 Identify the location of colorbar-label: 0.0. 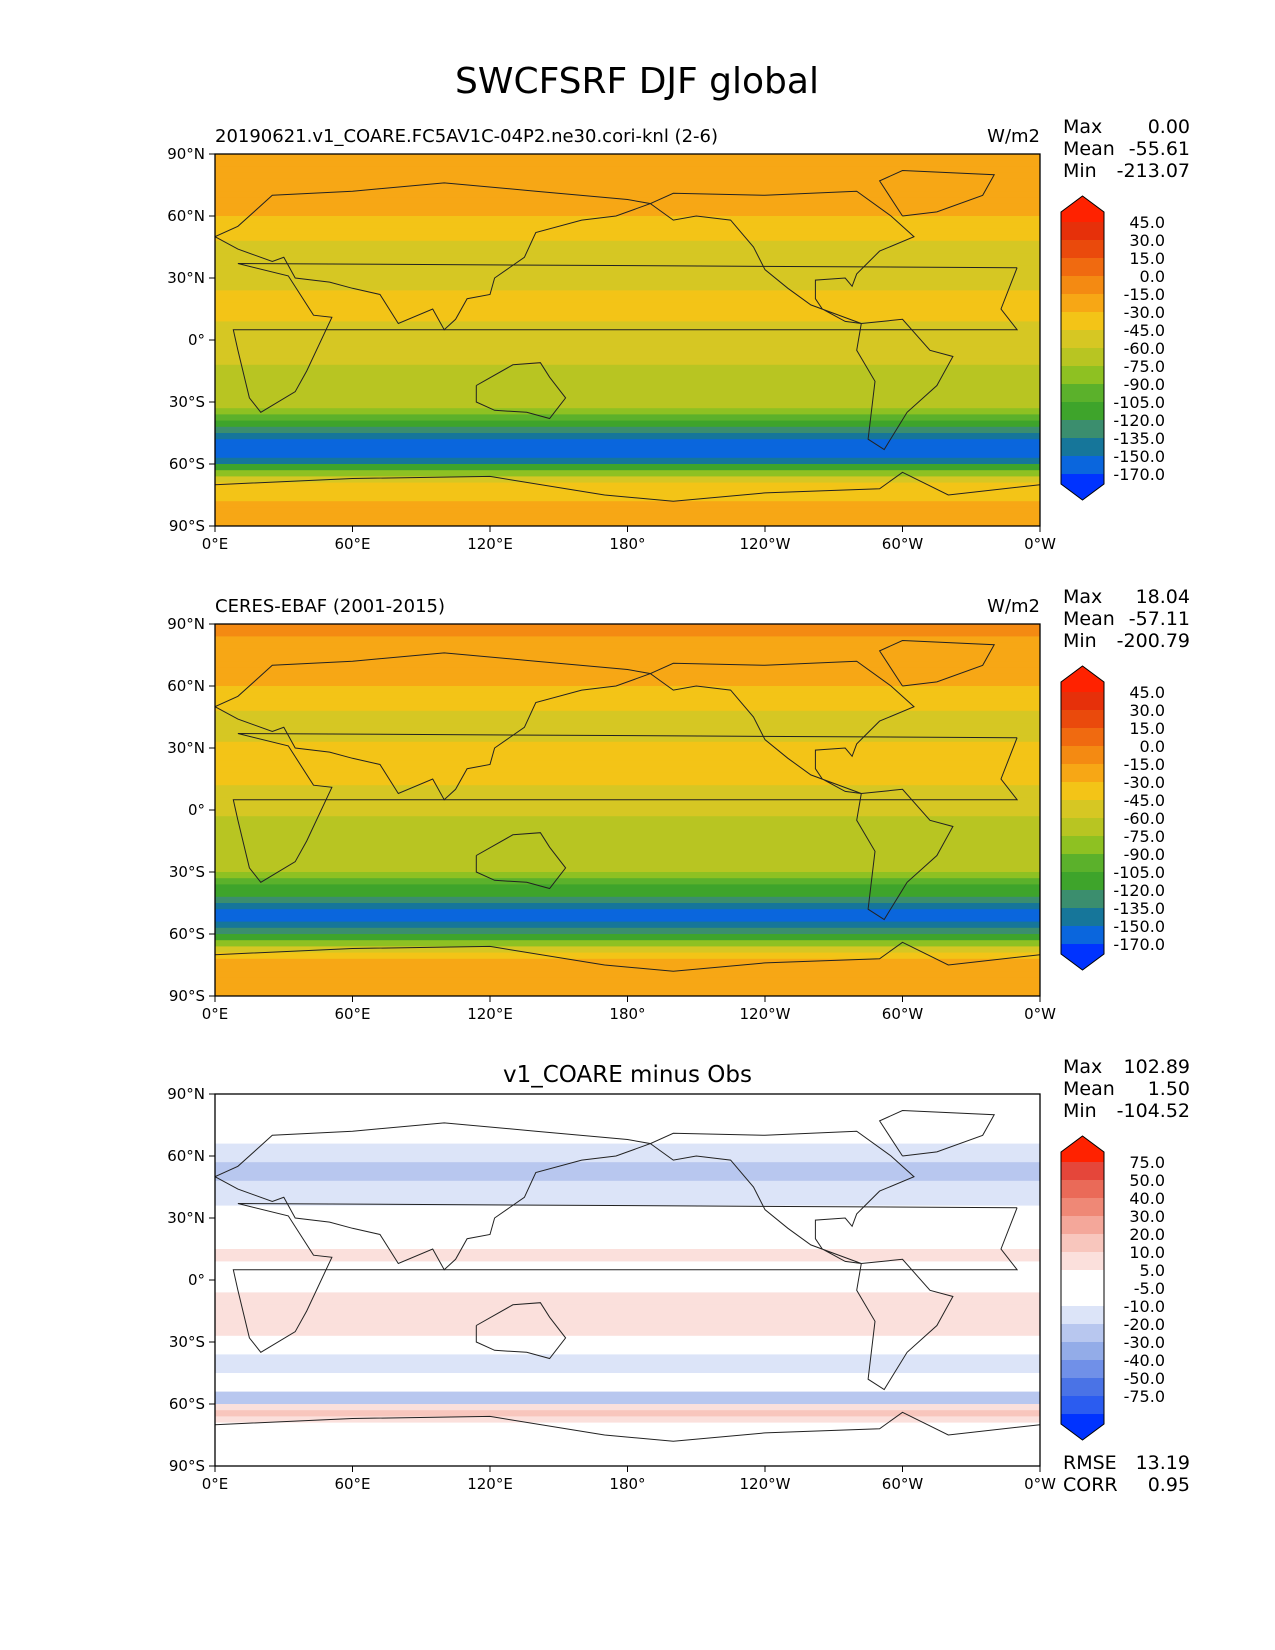
(1152, 746).